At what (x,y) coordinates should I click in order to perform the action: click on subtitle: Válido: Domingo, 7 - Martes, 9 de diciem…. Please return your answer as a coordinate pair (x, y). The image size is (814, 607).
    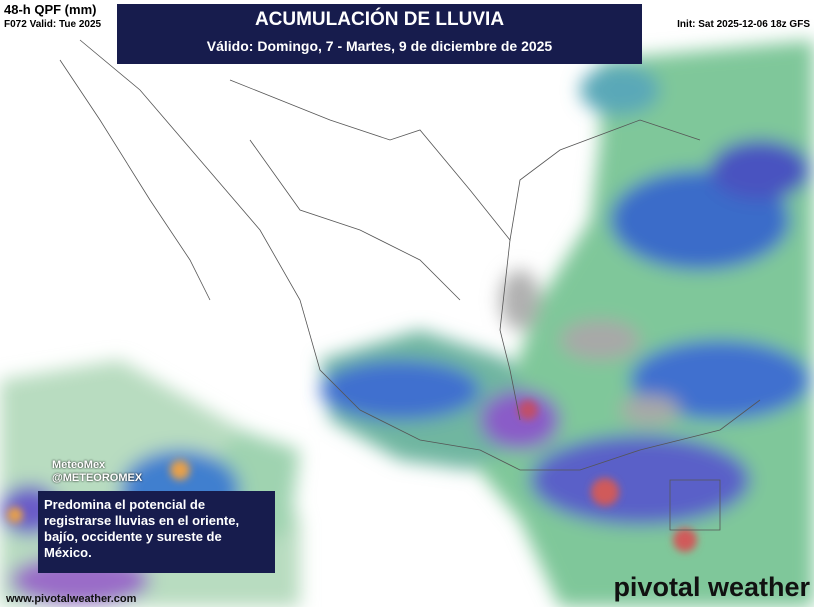
    Looking at the image, I should click on (379, 46).